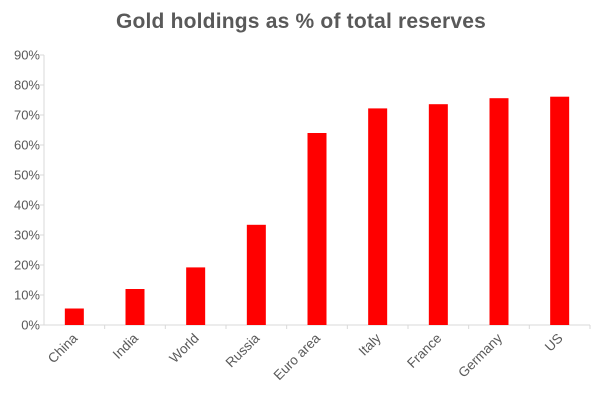  I want to click on bar-russia, so click(256, 274).